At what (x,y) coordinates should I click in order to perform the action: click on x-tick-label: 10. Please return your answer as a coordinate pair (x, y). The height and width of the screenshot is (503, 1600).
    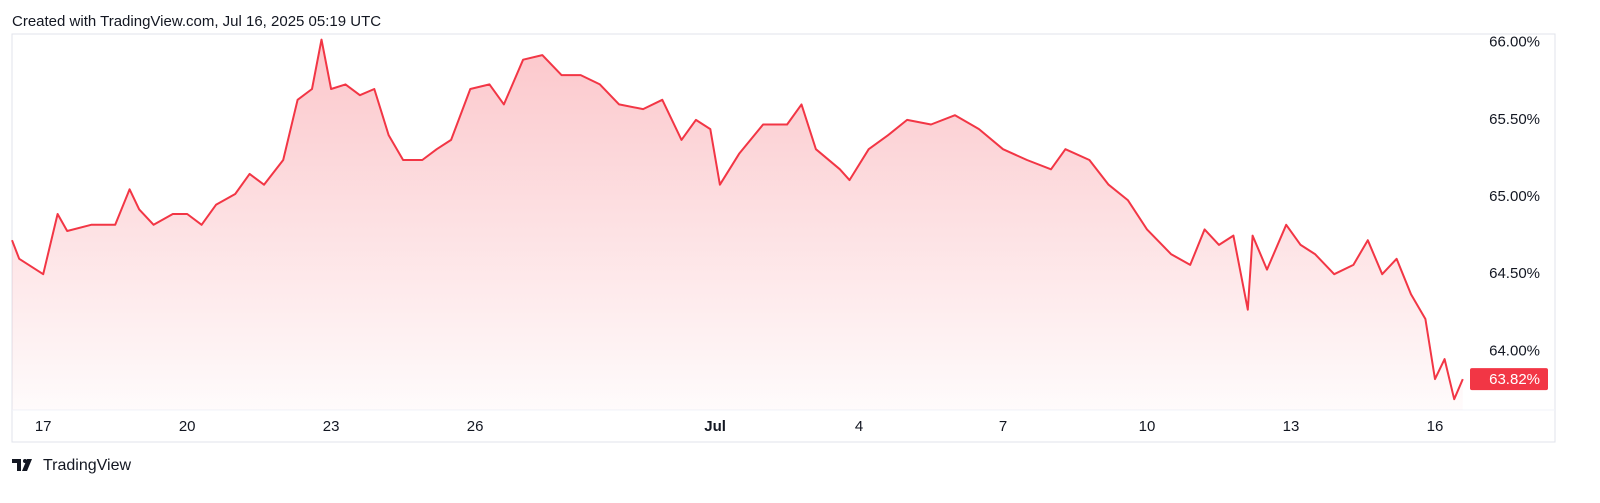
    Looking at the image, I should click on (1147, 426).